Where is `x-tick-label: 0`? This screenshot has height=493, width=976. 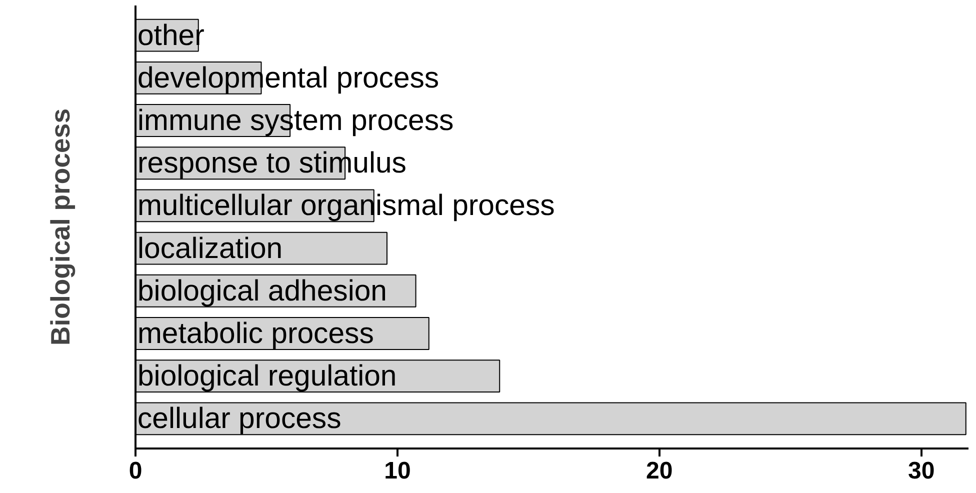 x-tick-label: 0 is located at coordinates (135, 471).